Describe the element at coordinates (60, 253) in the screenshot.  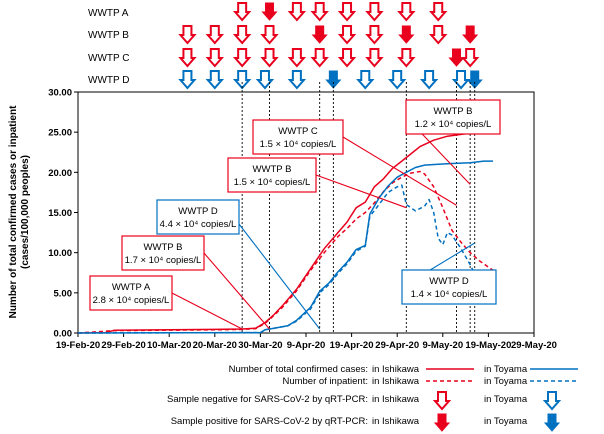
I see `y-tick-label: 10.00` at that location.